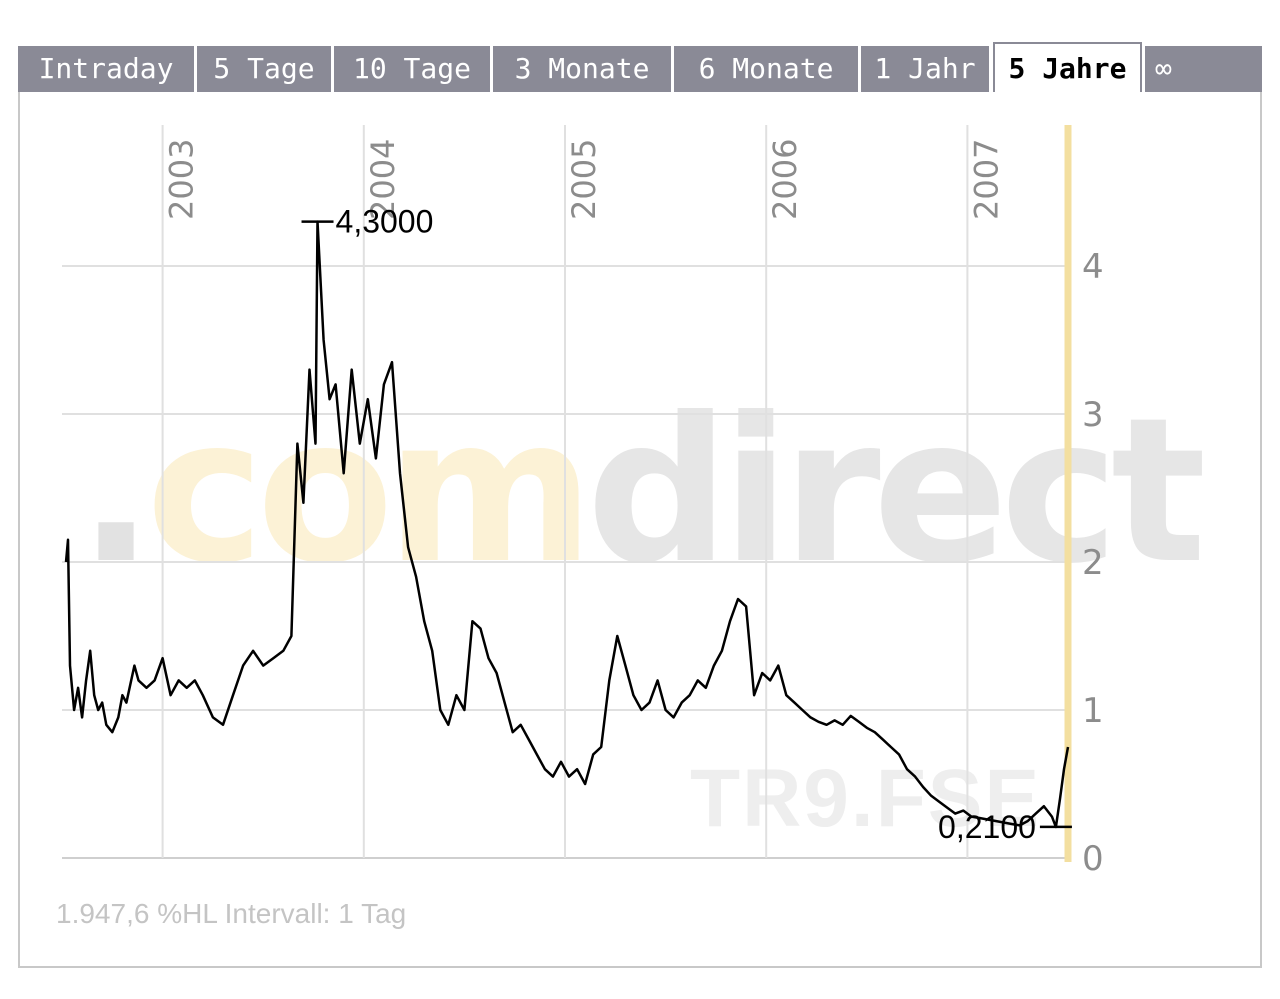  Describe the element at coordinates (264, 69) in the screenshot. I see `tab-5-tage: 5 Tage` at that location.